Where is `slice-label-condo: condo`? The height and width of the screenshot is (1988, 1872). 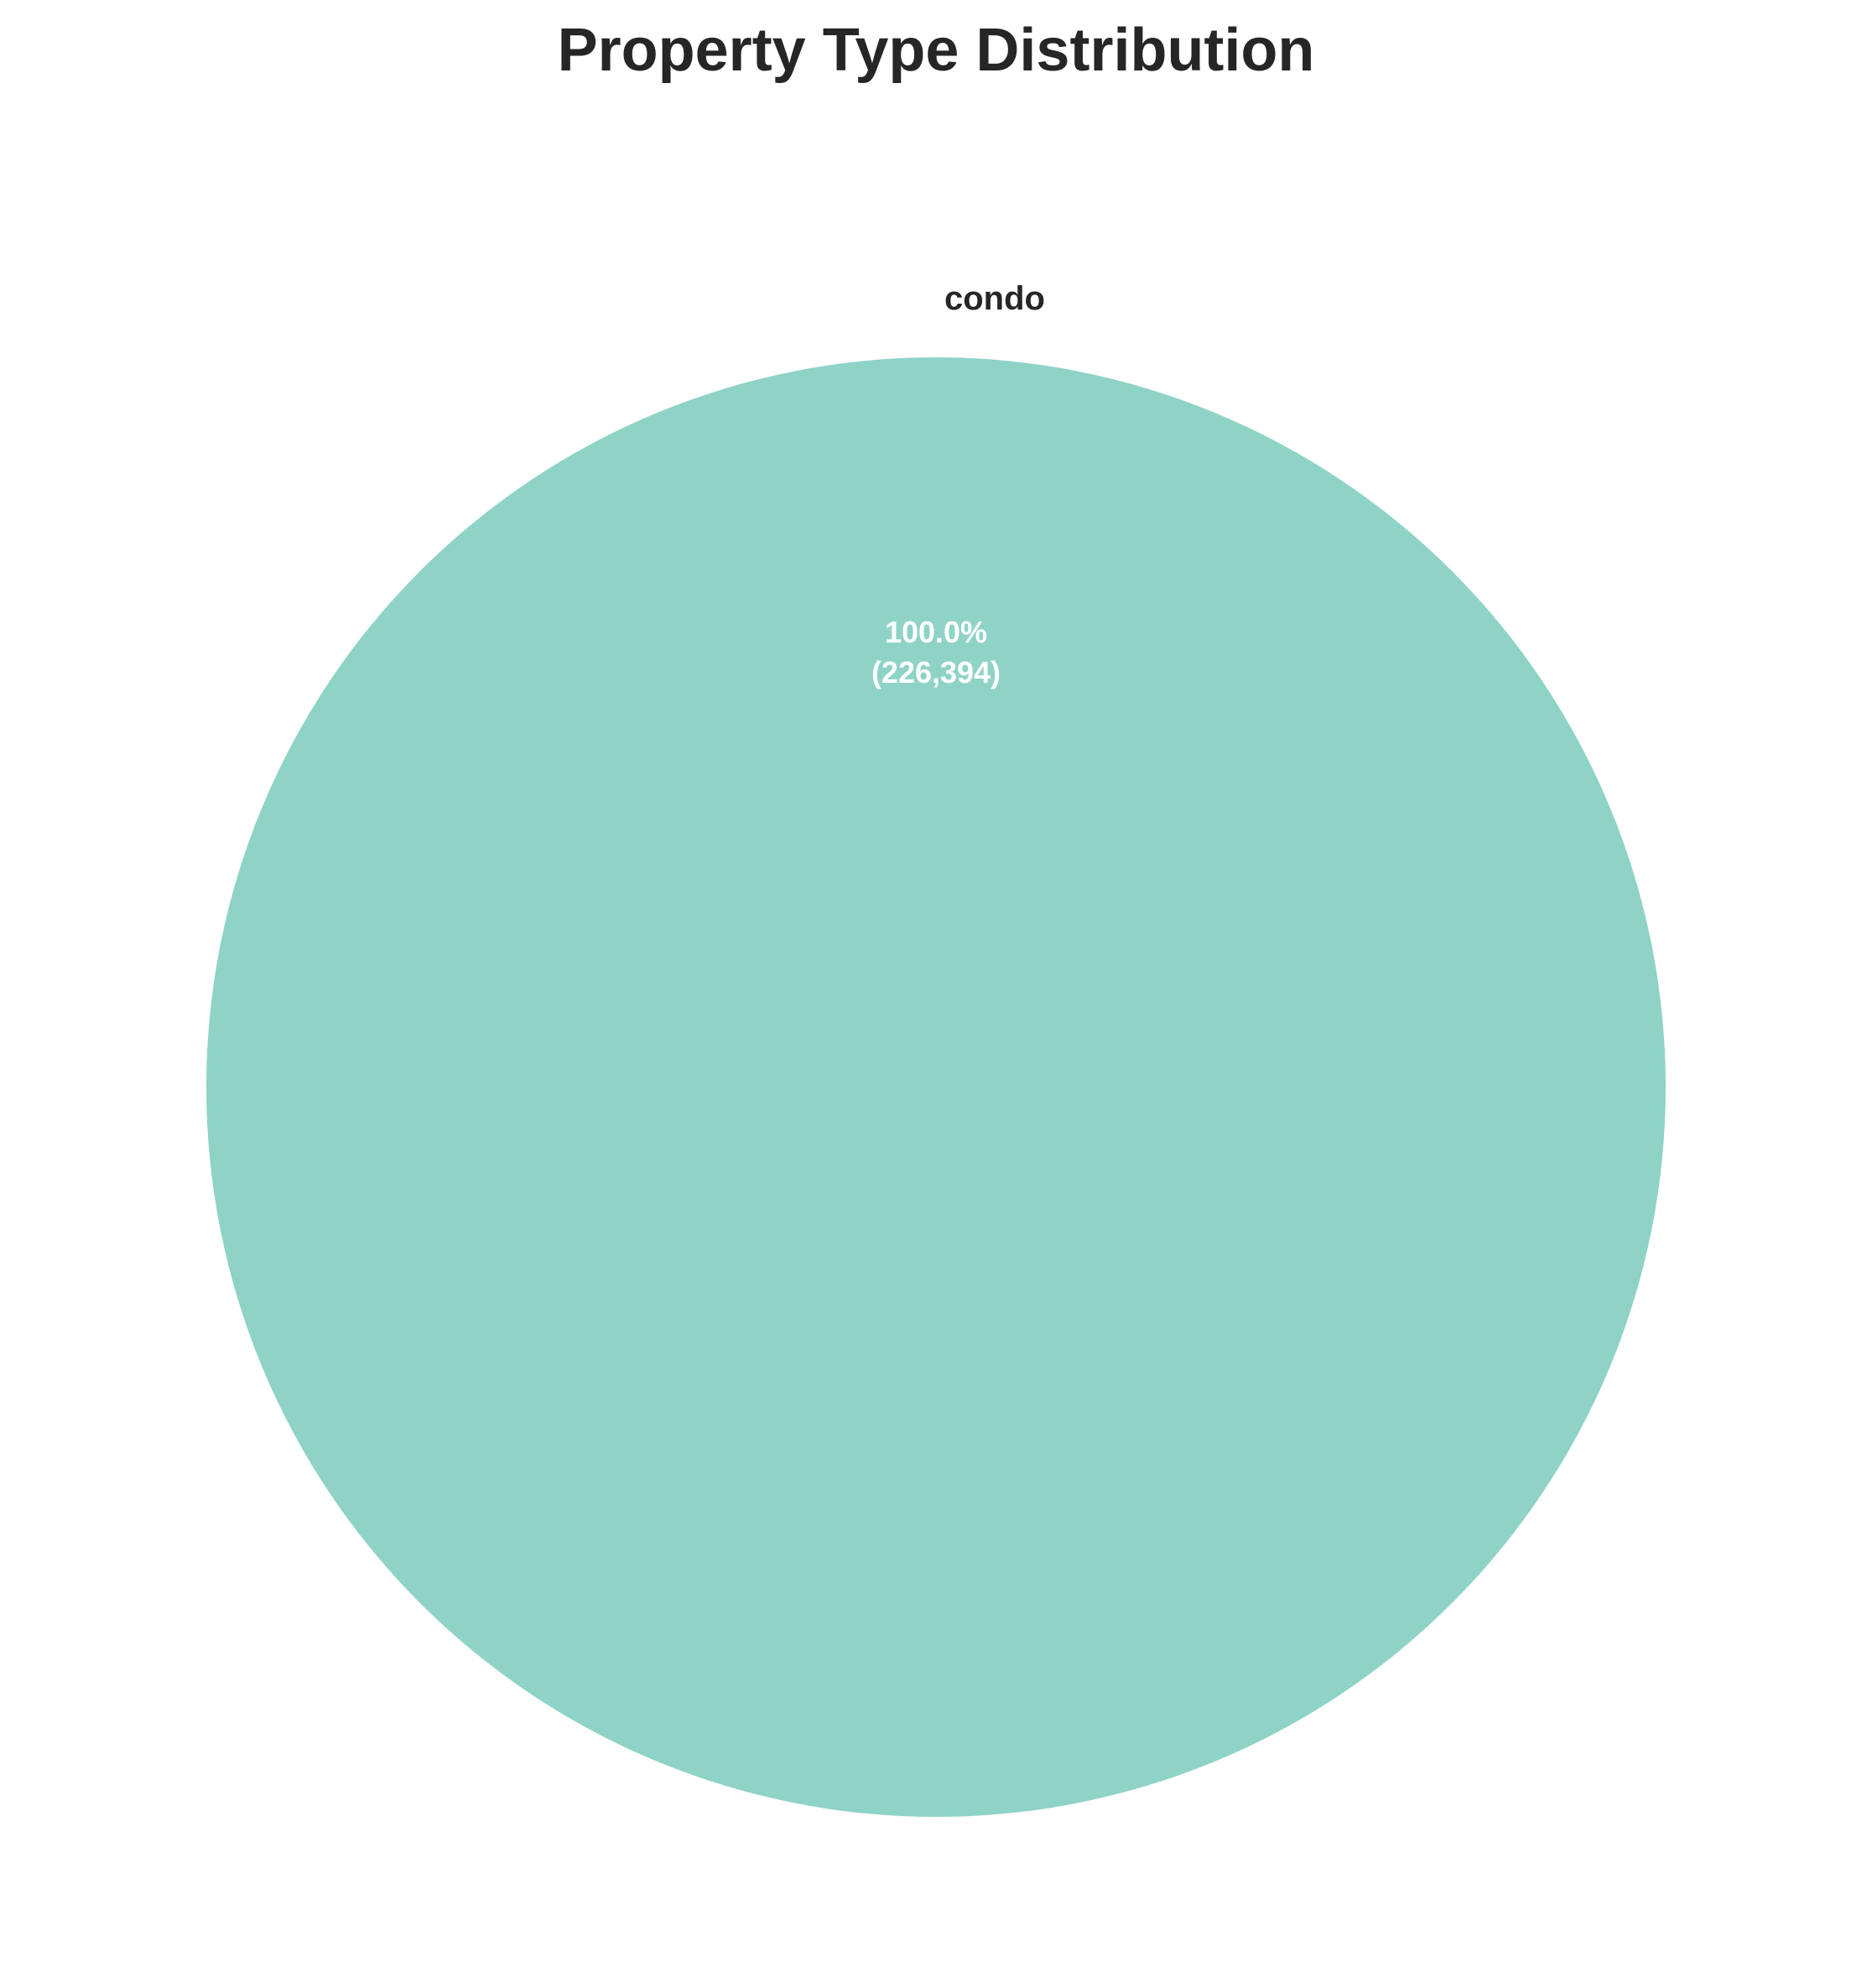
slice-label-condo: condo is located at coordinates (994, 298).